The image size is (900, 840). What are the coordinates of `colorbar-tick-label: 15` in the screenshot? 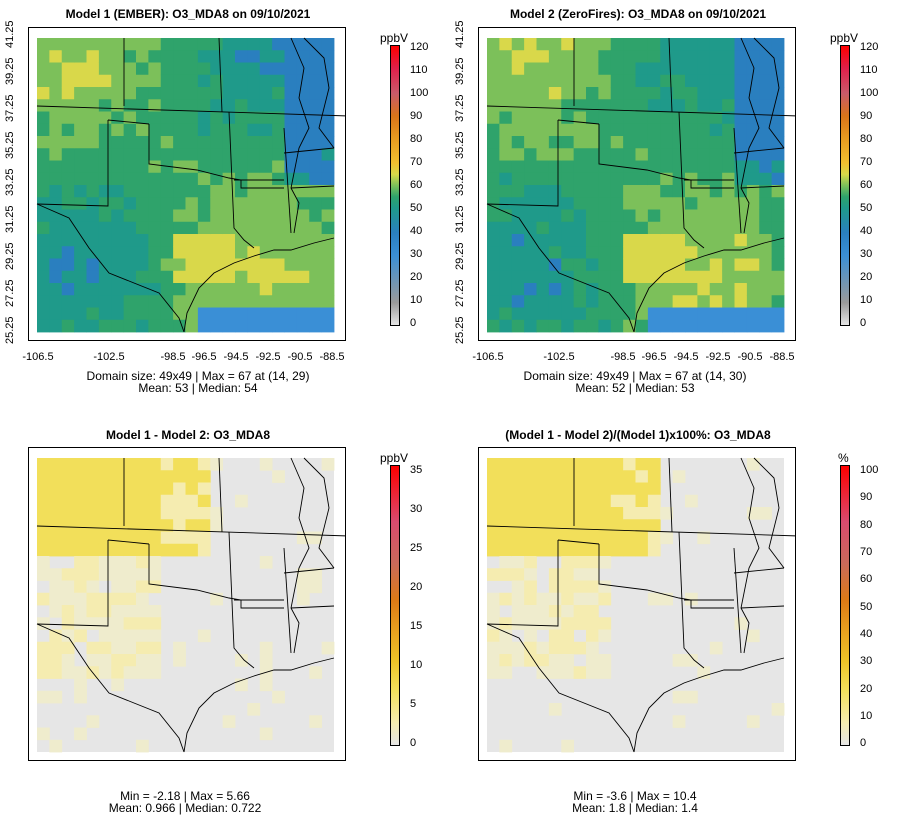 It's located at (416, 626).